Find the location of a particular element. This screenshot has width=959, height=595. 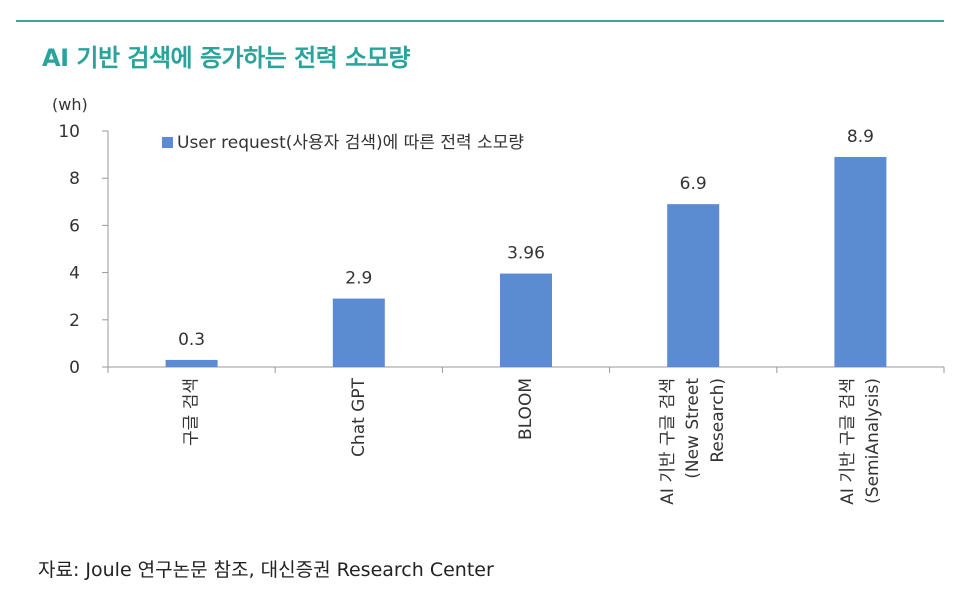

y-tick-label: 6 is located at coordinates (74, 226).